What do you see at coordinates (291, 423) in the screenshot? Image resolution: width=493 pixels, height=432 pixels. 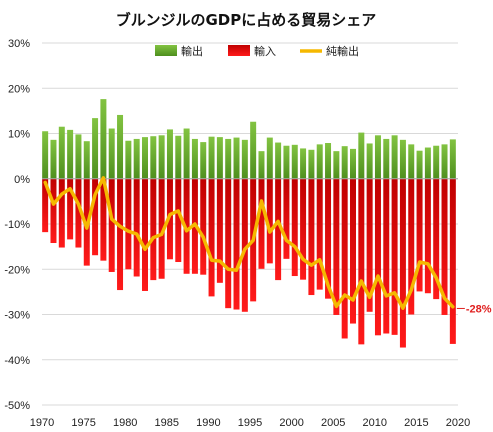 I see `x-tick-label: 2000` at bounding box center [291, 423].